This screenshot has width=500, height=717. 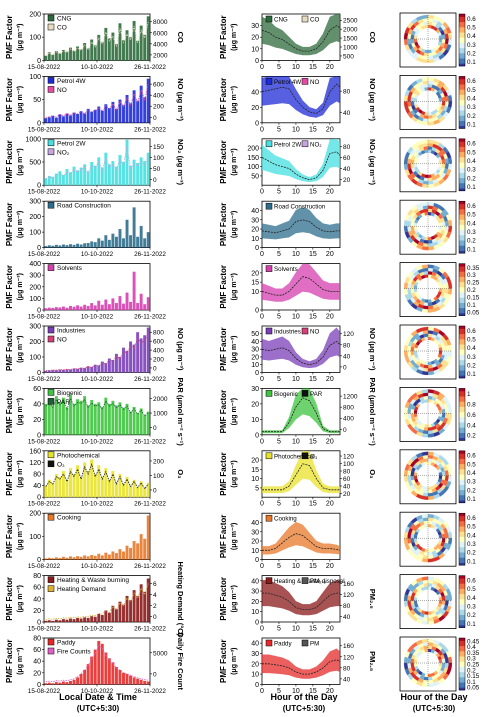 What do you see at coordinates (44, 504) in the screenshot?
I see `ts-xtick-label: 15-08-2022` at bounding box center [44, 504].